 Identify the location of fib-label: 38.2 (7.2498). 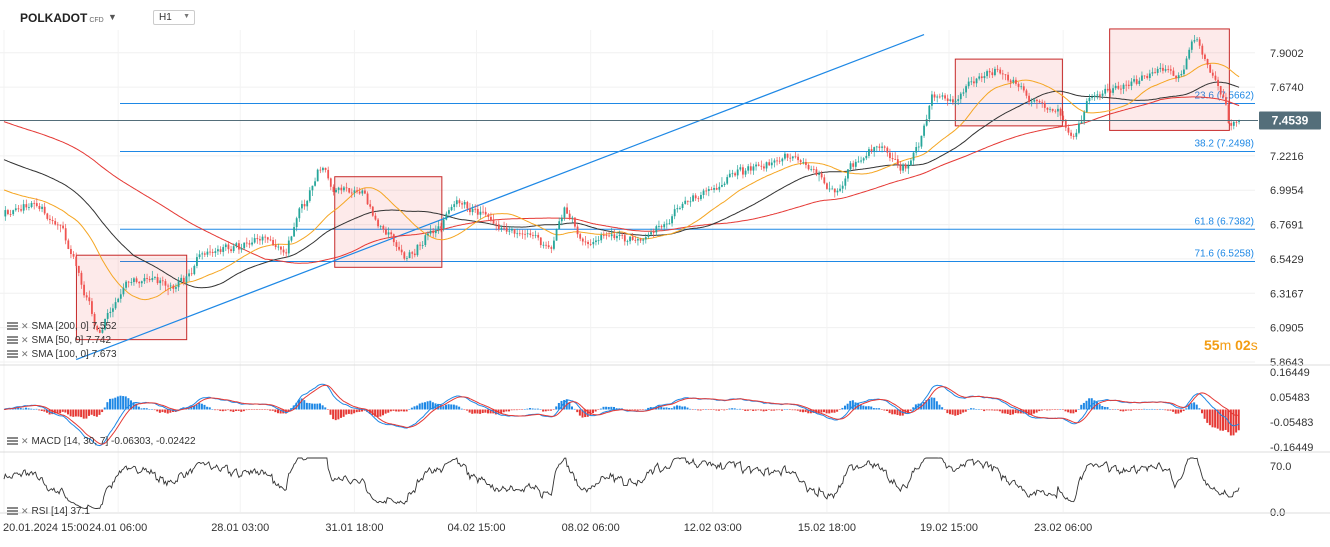
(1225, 144).